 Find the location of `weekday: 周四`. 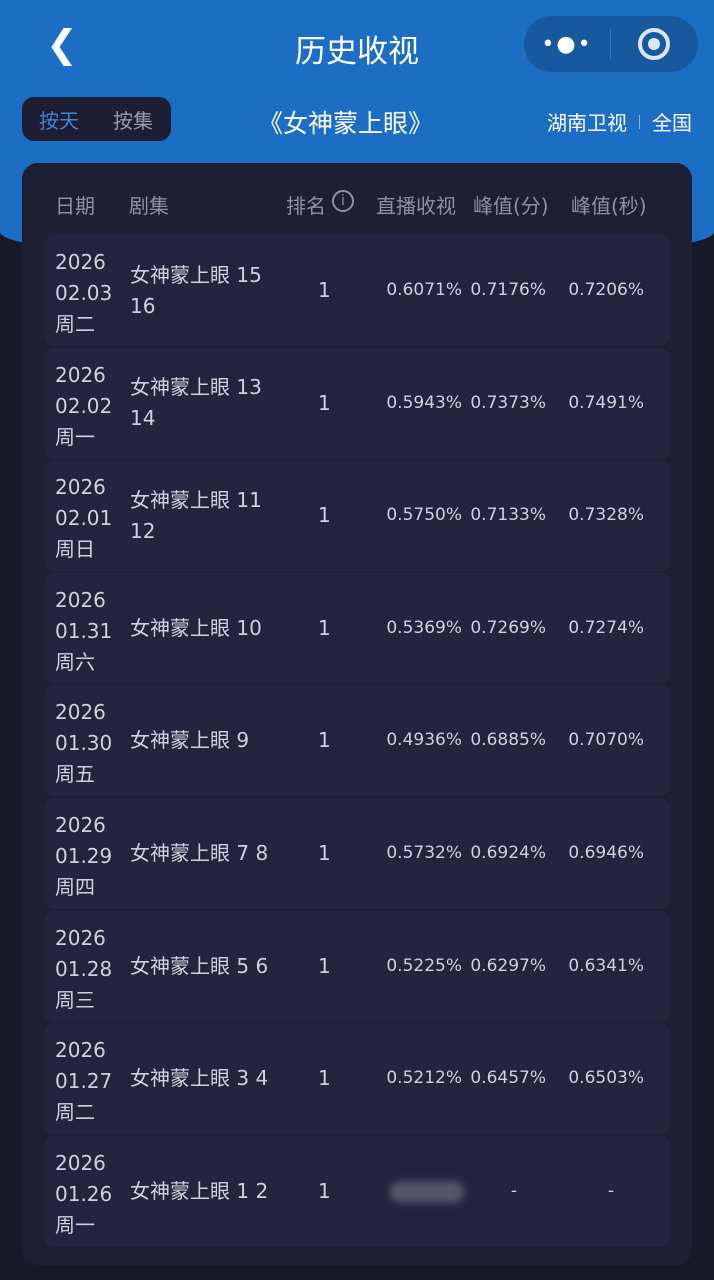

weekday: 周四 is located at coordinates (75, 887).